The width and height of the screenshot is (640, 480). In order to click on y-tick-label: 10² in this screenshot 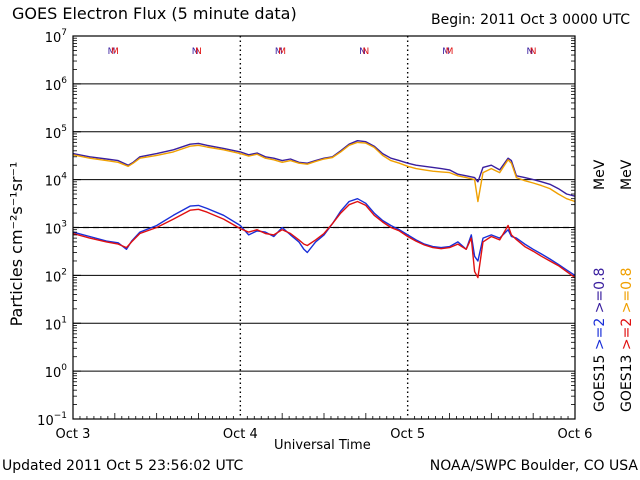, I will do `click(56, 276)`.